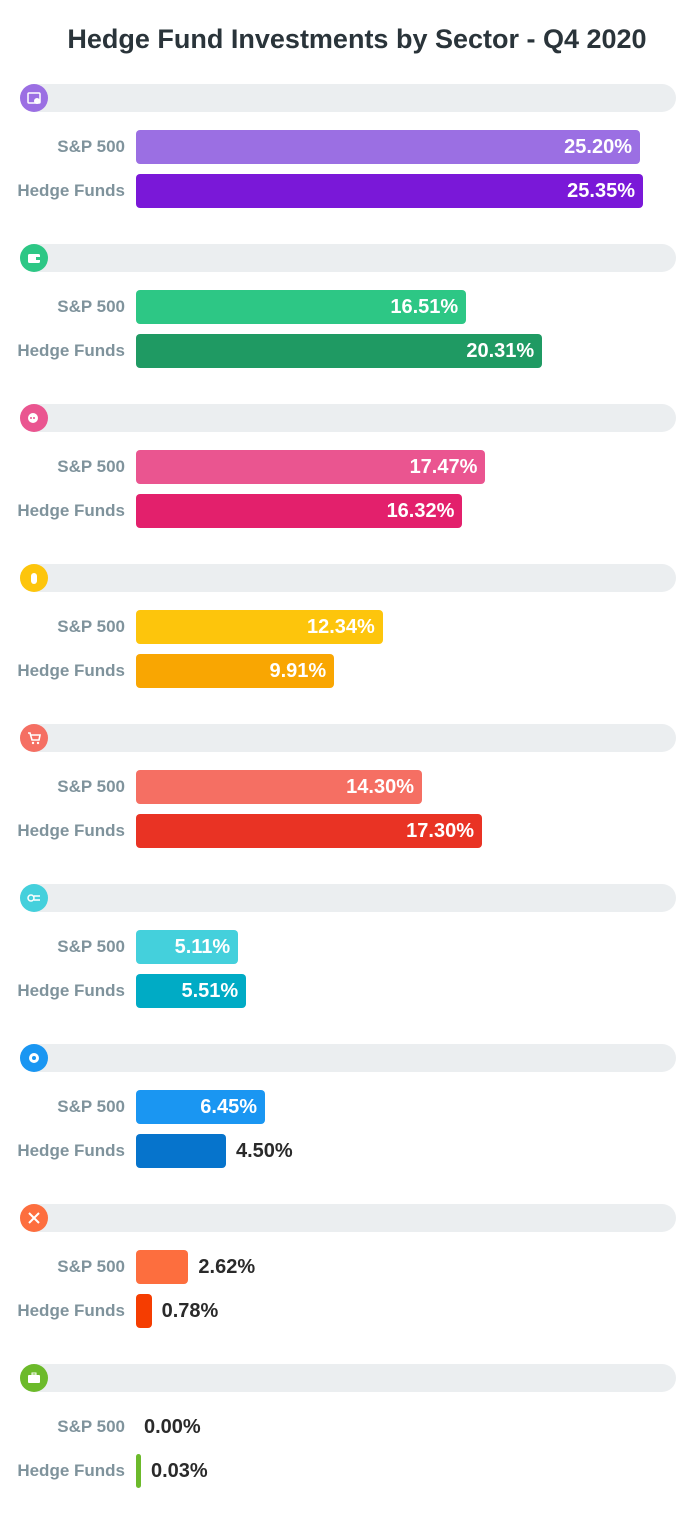 The height and width of the screenshot is (1524, 700). I want to click on wallet-icon, so click(34, 258).